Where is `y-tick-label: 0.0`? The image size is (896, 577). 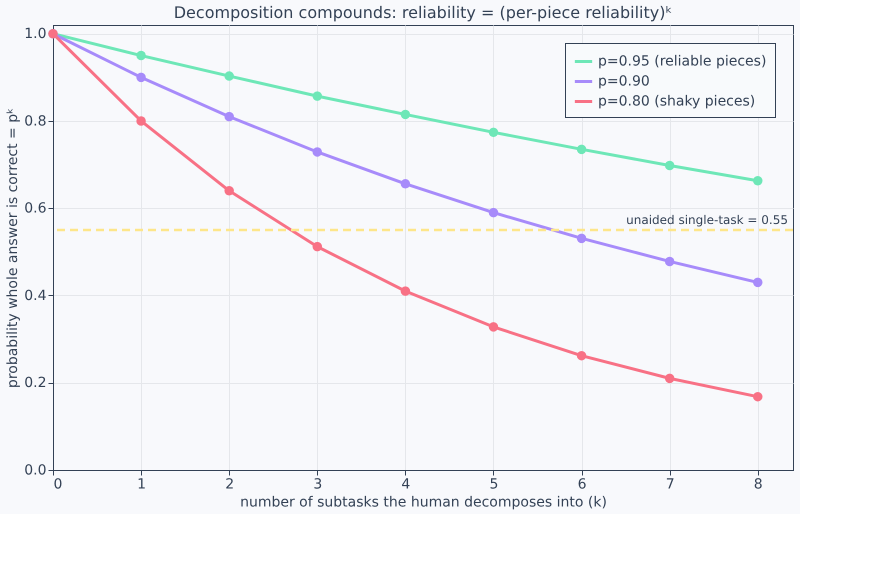 y-tick-label: 0.0 is located at coordinates (35, 470).